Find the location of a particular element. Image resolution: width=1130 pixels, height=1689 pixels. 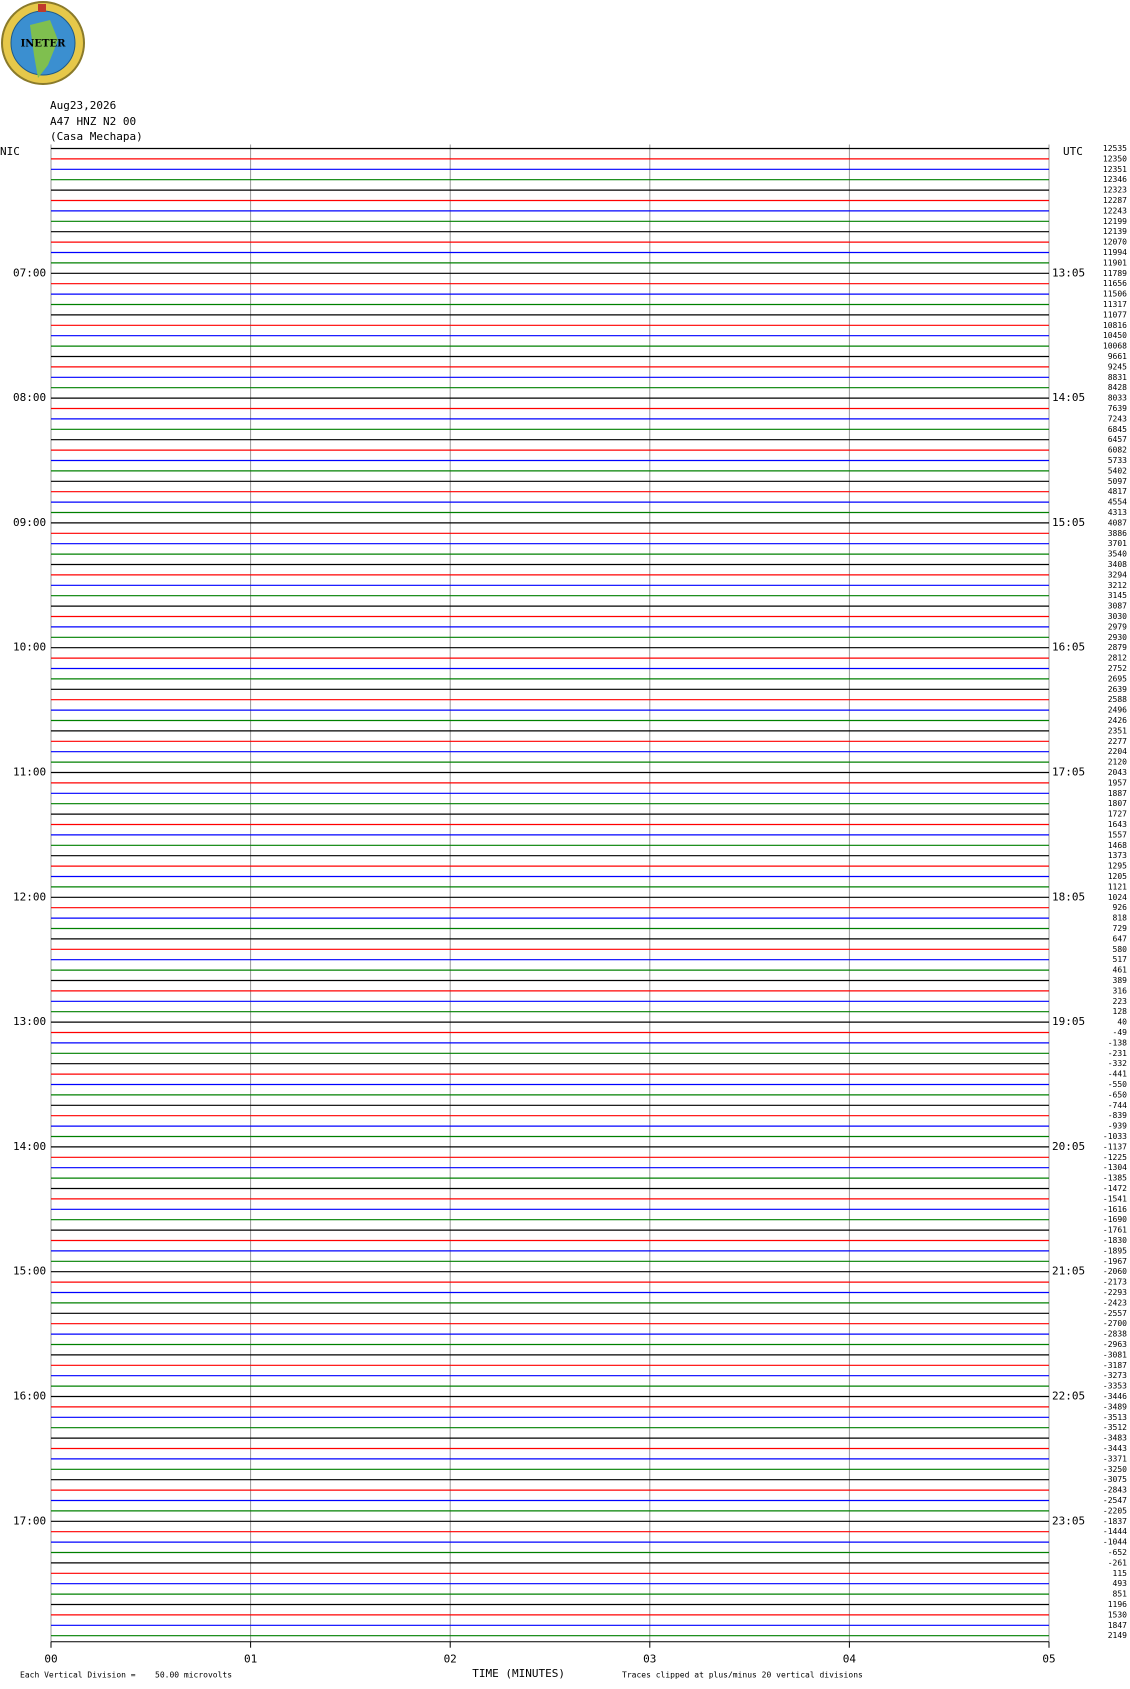

x-tick-label: 03 is located at coordinates (649, 1659).